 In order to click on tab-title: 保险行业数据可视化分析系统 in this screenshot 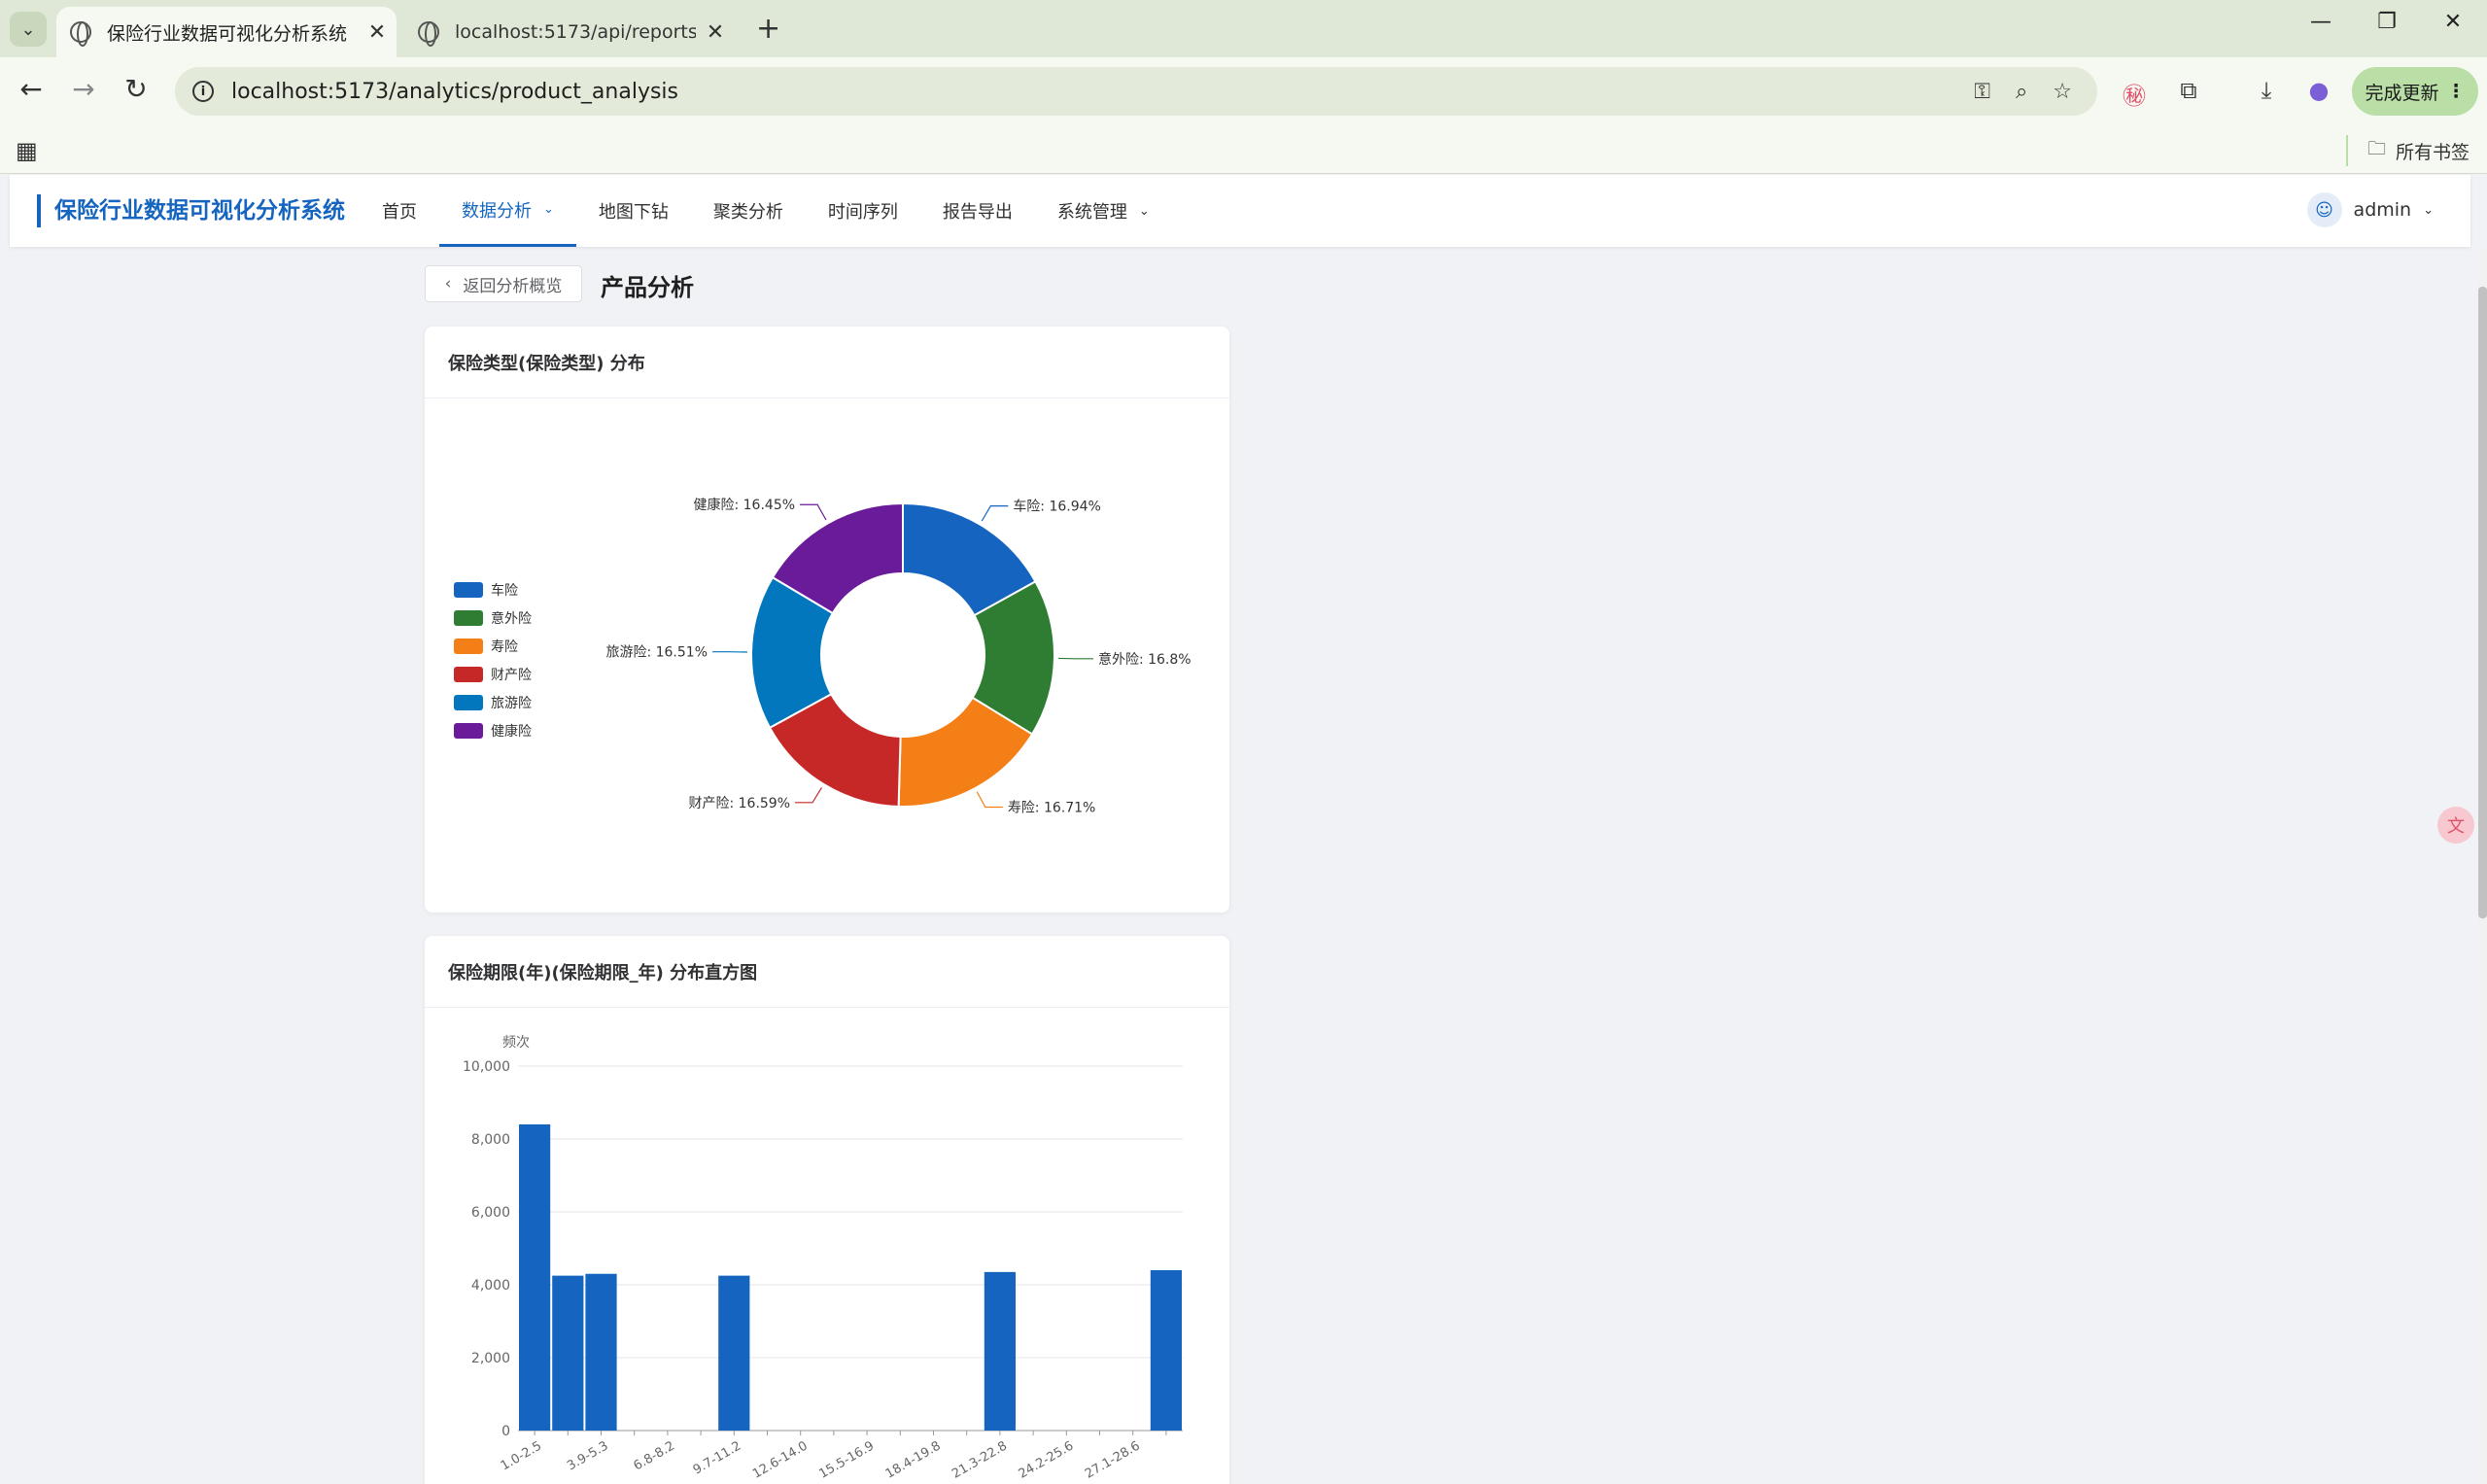, I will do `click(227, 33)`.